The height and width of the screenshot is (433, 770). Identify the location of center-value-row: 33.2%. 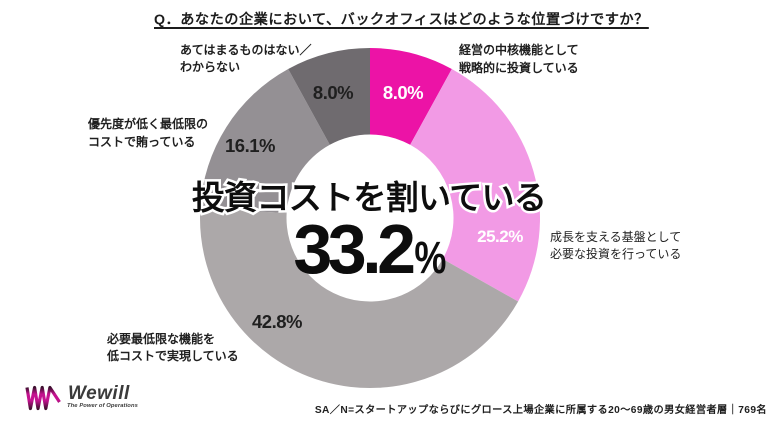
(370, 249).